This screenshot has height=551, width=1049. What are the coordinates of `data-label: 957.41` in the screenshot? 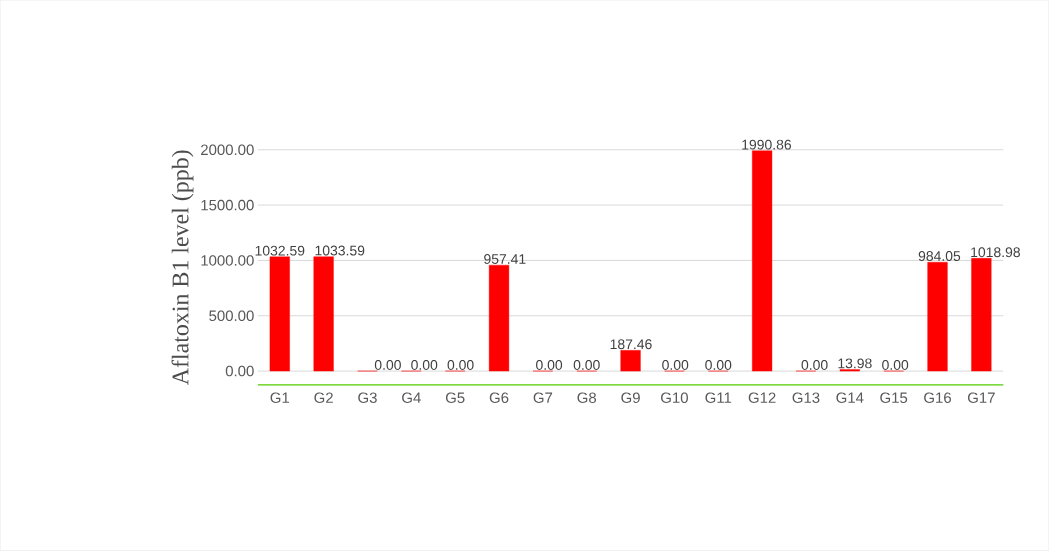 It's located at (505, 259).